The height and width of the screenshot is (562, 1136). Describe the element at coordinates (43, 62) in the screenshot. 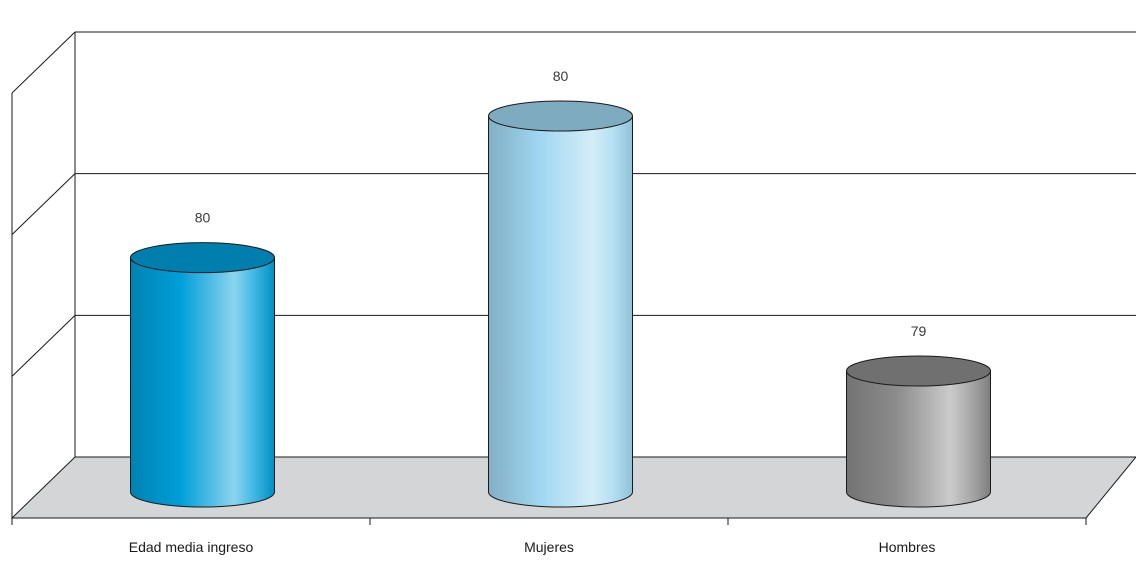

I see `side-wall-top-line` at that location.